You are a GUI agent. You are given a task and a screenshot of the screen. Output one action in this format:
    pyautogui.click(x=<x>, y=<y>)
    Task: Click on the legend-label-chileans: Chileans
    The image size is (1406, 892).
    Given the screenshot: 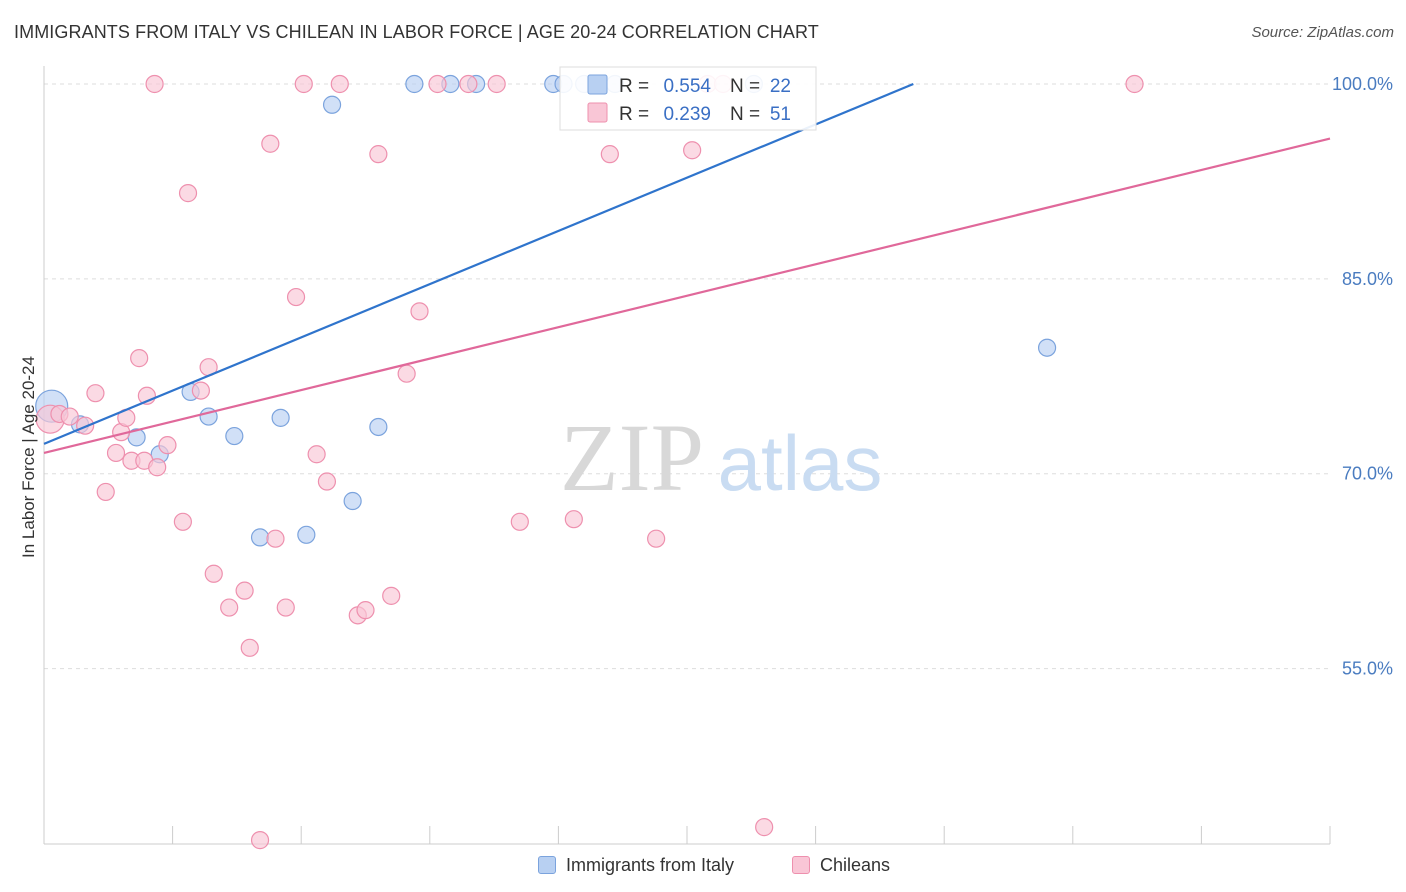 What is the action you would take?
    pyautogui.click(x=855, y=864)
    